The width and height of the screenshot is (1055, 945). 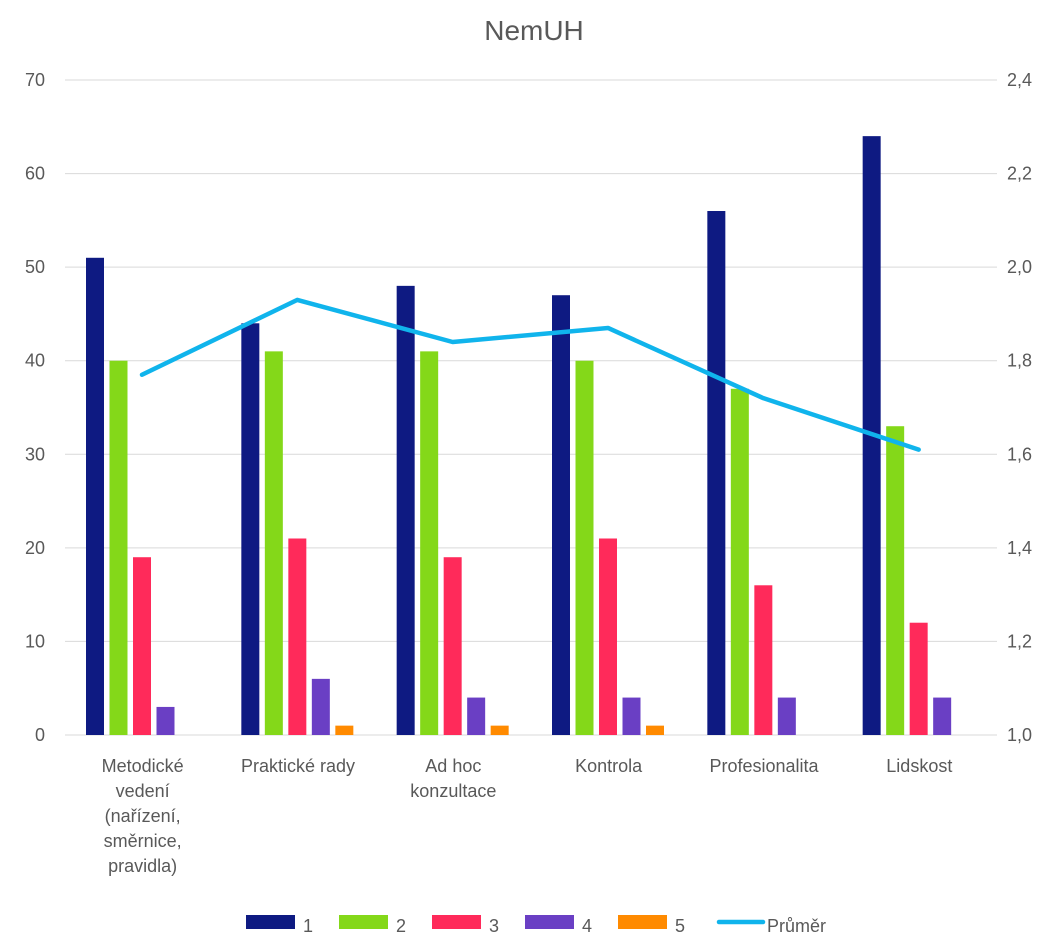 What do you see at coordinates (143, 841) in the screenshot?
I see `category-label: směrnice,` at bounding box center [143, 841].